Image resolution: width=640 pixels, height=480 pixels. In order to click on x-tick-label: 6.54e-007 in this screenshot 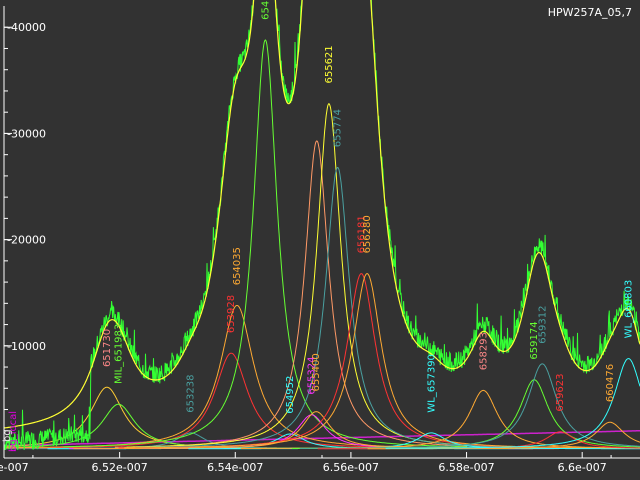, I will do `click(235, 467)`.